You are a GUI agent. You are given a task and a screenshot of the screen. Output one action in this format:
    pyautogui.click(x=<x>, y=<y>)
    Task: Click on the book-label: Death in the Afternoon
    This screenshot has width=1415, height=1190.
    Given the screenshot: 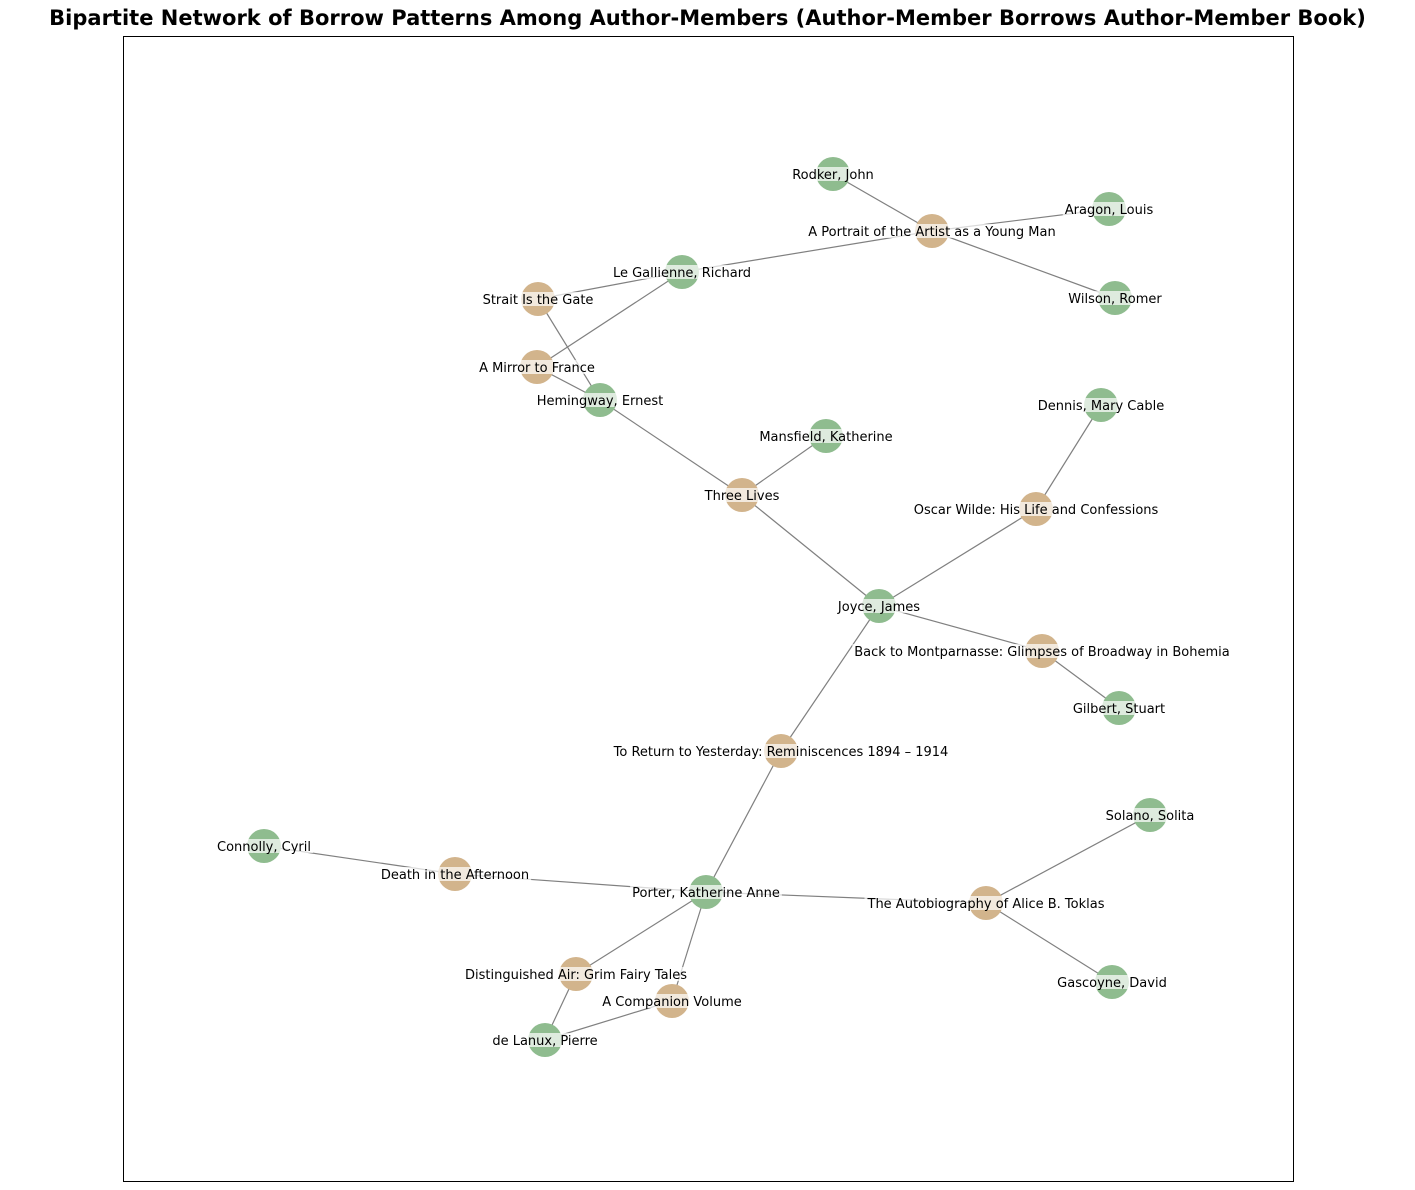 What is the action you would take?
    pyautogui.click(x=455, y=875)
    